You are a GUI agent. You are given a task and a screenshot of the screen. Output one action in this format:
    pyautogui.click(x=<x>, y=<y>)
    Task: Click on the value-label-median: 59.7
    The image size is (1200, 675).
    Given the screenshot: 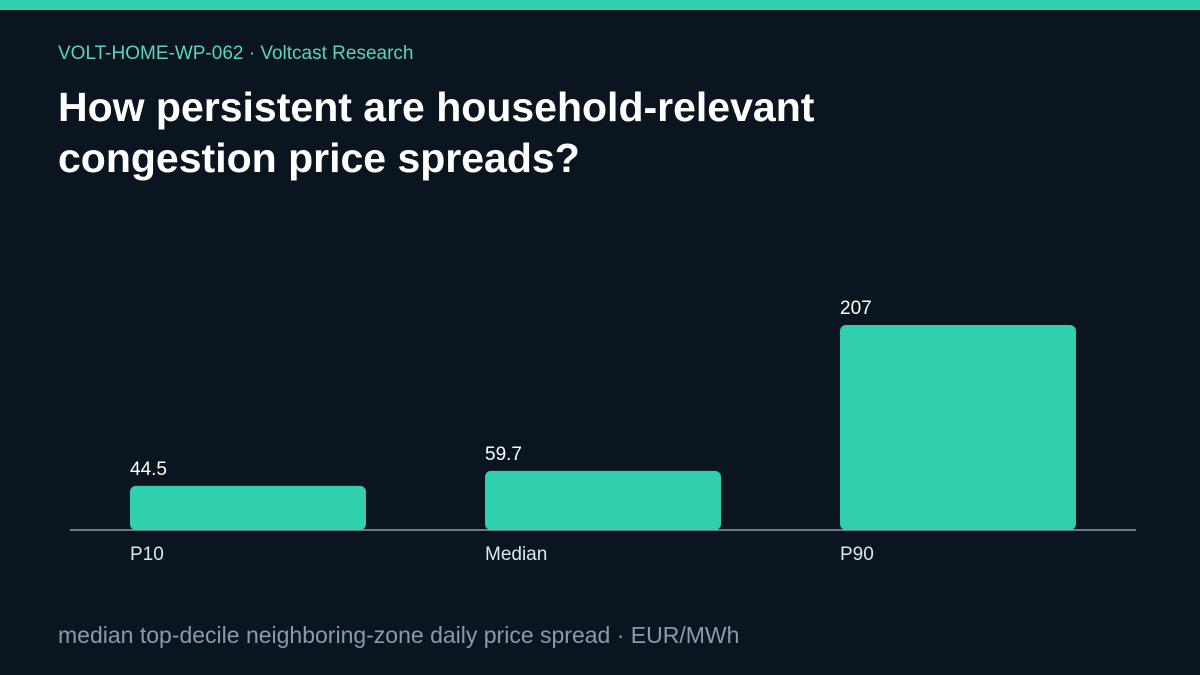 What is the action you would take?
    pyautogui.click(x=503, y=454)
    